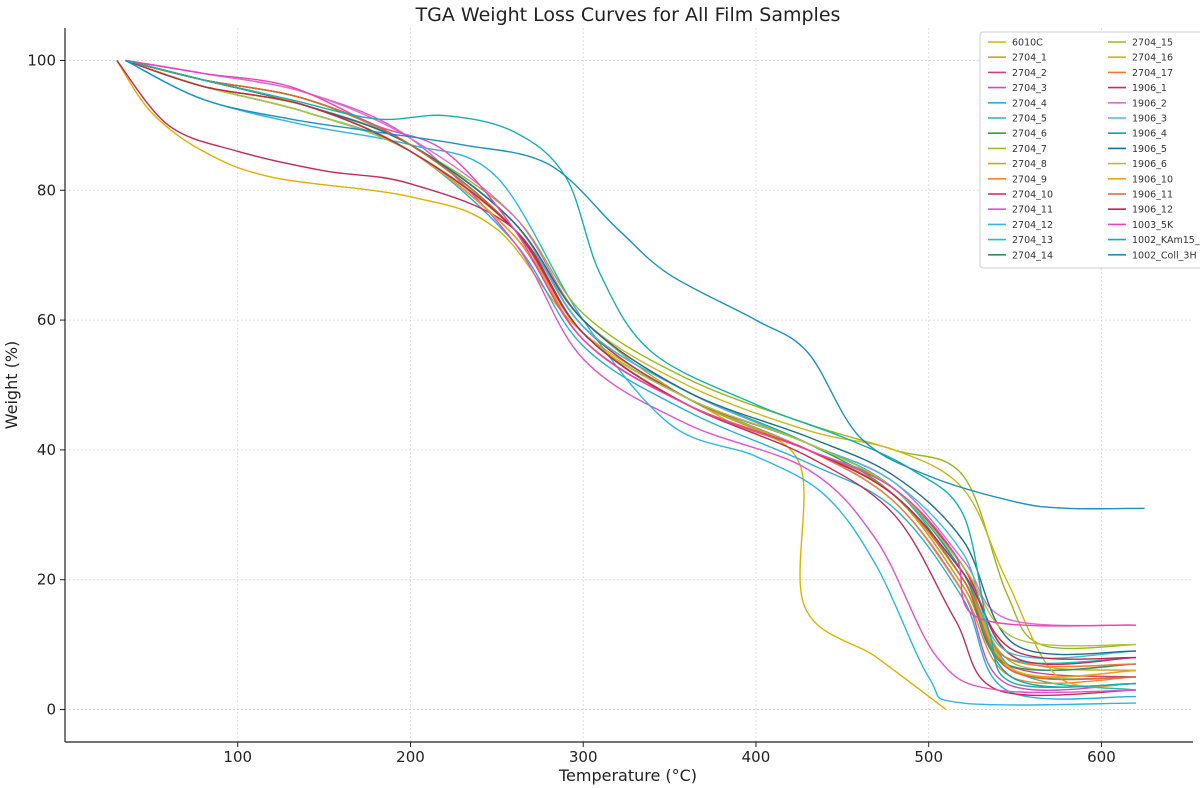  I want to click on y-tick-label: 60, so click(46, 320).